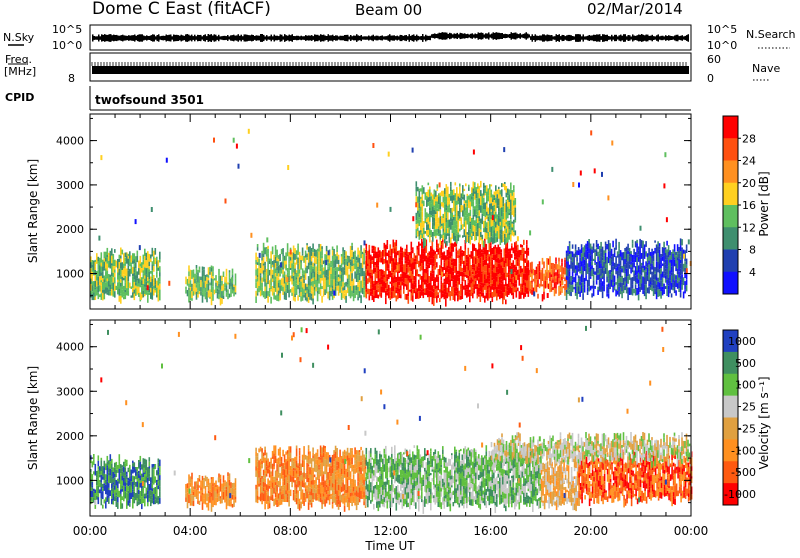  Describe the element at coordinates (766, 68) in the screenshot. I see `nave-label: Nave` at that location.